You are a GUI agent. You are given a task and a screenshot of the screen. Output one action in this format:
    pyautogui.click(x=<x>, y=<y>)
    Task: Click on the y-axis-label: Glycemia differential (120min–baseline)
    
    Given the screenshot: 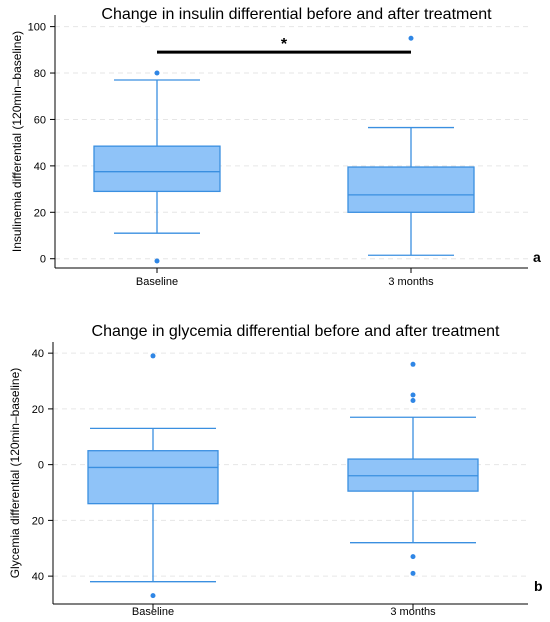 What is the action you would take?
    pyautogui.click(x=15, y=473)
    